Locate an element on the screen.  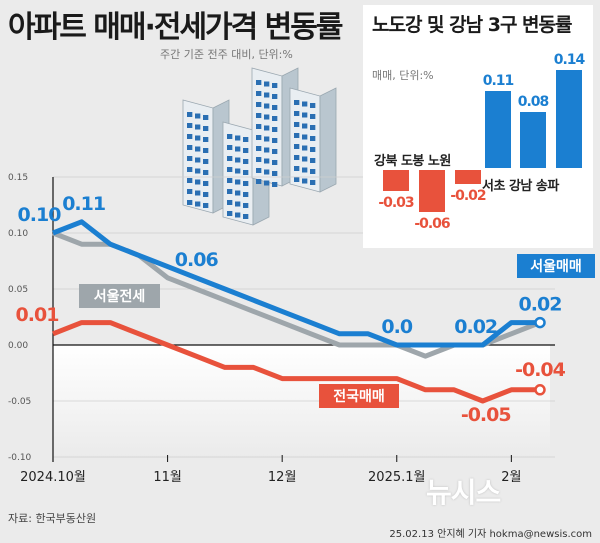
y-tick-label: 0.05 is located at coordinates (18, 290).